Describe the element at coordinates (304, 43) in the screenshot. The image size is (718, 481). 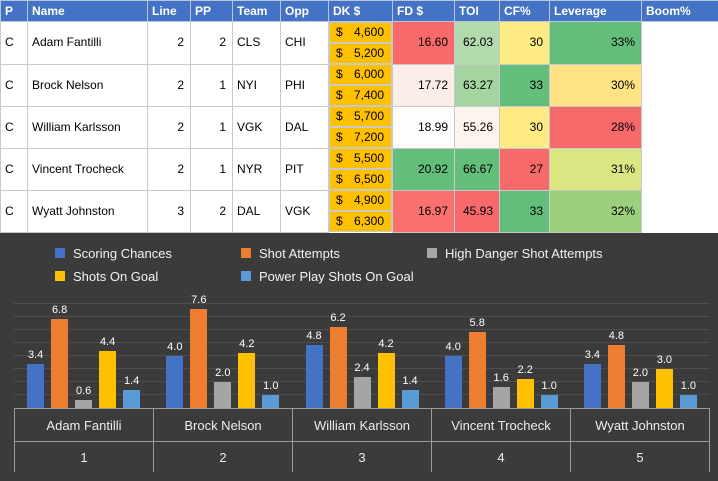
I see `table-cell: CHI` at that location.